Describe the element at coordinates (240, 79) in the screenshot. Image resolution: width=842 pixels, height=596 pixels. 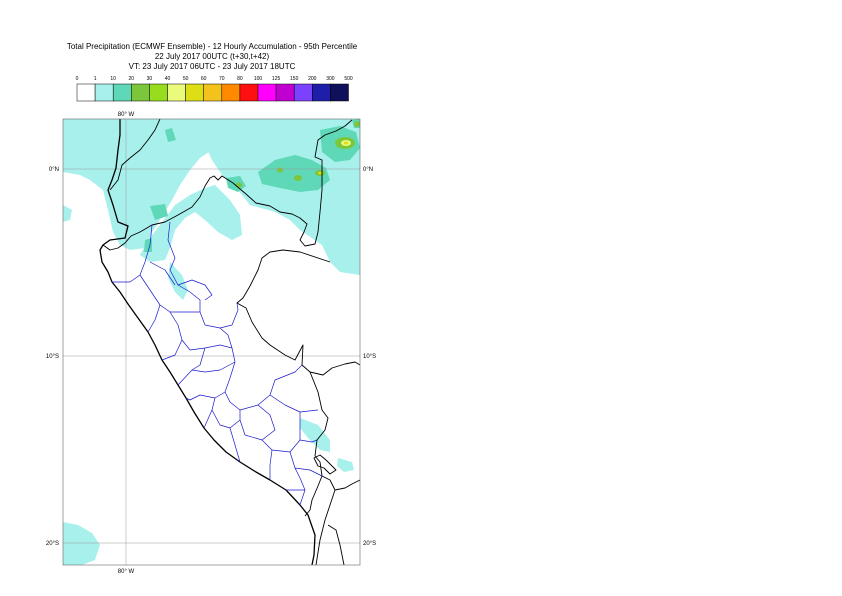
I see `legend-tick-label: 80` at that location.